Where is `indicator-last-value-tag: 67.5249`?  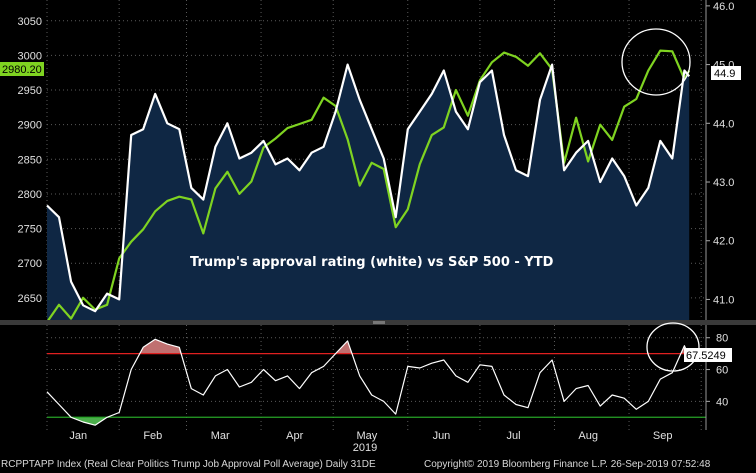 indicator-last-value-tag: 67.5249 is located at coordinates (708, 355).